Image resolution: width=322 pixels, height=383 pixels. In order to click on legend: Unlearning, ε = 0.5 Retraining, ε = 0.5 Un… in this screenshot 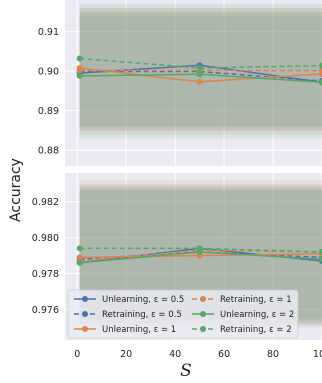, I will do `click(183, 314)`.